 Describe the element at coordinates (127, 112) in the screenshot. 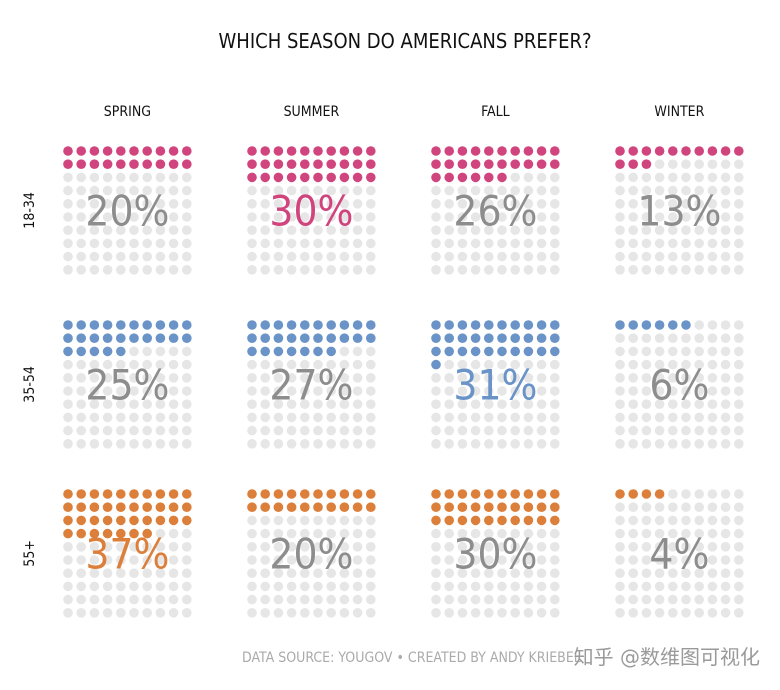

I see `column-label: SPRING` at that location.